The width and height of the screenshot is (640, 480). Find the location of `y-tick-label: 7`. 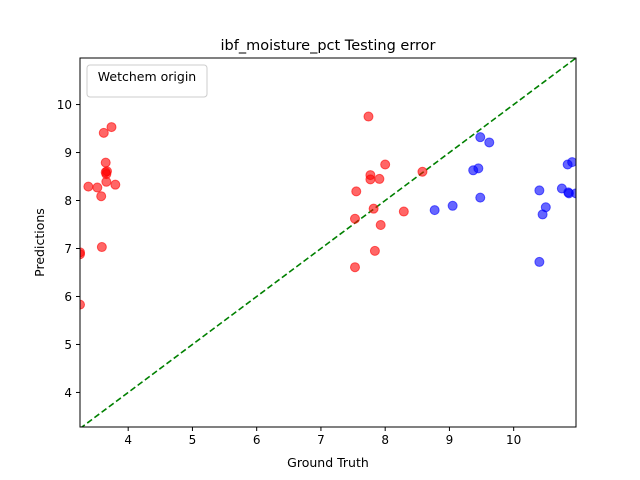

y-tick-label: 7 is located at coordinates (68, 249).